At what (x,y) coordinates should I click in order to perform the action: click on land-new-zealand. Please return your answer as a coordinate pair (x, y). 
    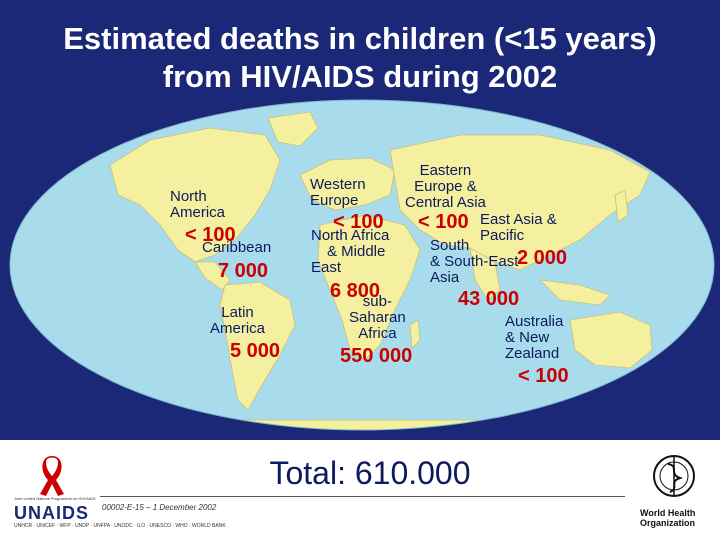
    Looking at the image, I should click on (674, 378).